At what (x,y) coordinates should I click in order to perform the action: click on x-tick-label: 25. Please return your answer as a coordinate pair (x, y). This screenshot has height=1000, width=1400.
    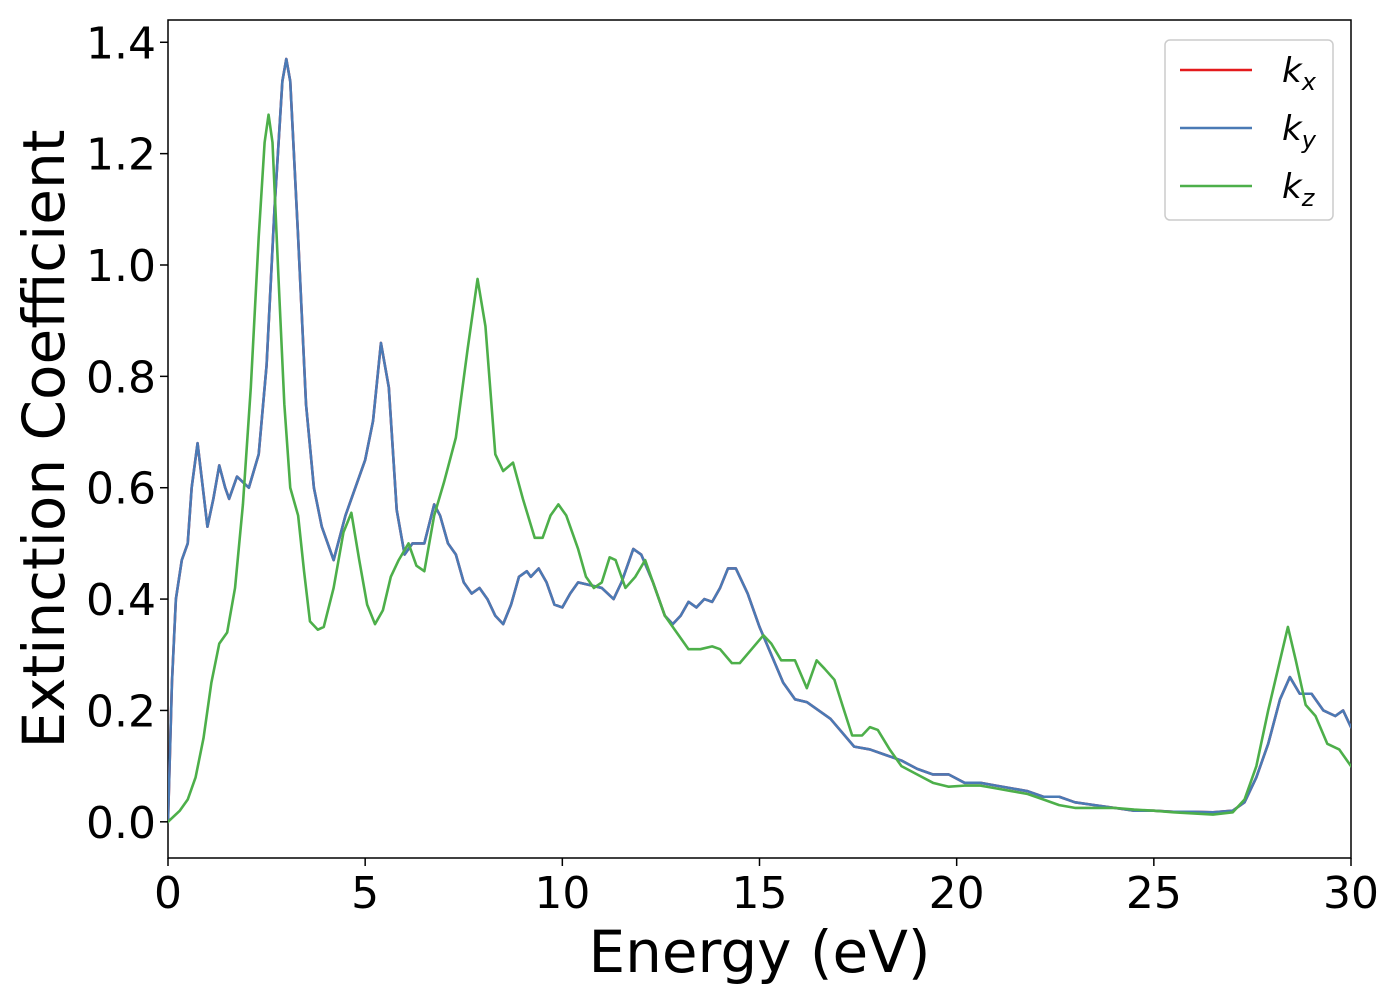
    Looking at the image, I should click on (1154, 893).